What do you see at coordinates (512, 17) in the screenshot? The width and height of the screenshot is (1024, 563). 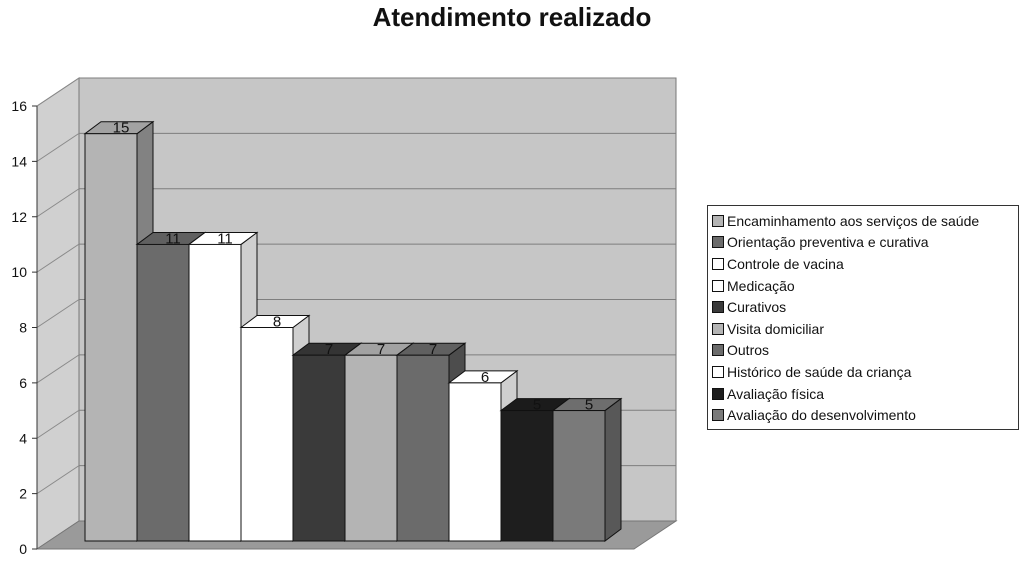 I see `chart-title: Atendimento realizado` at bounding box center [512, 17].